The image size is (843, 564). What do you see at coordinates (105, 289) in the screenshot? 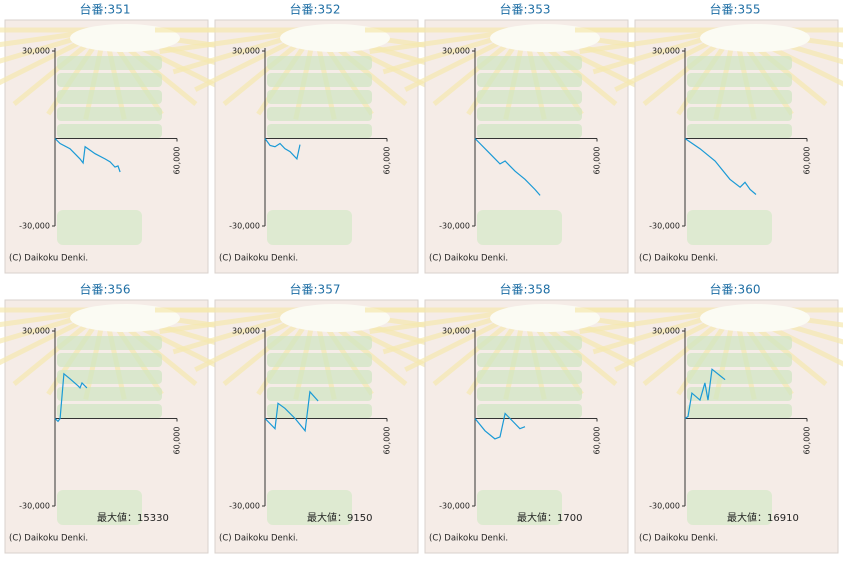
I see `chart-title: 台番:356` at bounding box center [105, 289].